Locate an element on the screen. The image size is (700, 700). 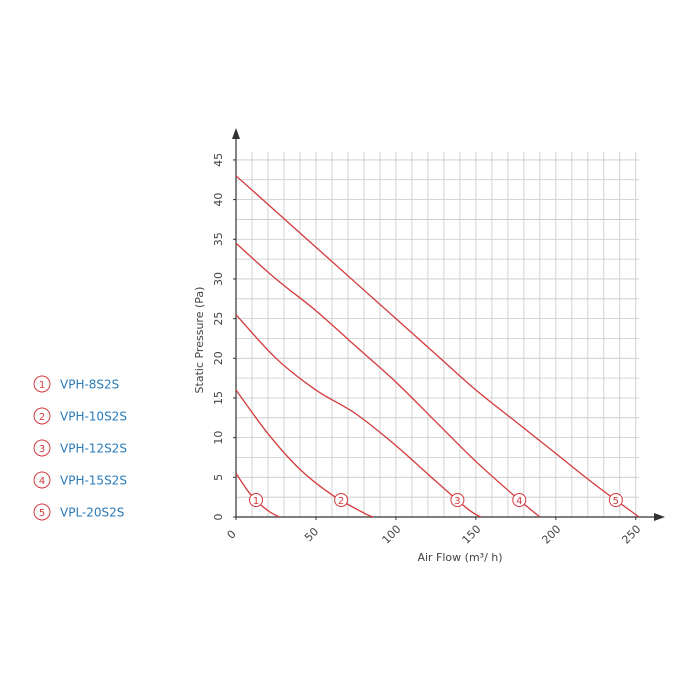
x-tick-label: 100 is located at coordinates (392, 535).